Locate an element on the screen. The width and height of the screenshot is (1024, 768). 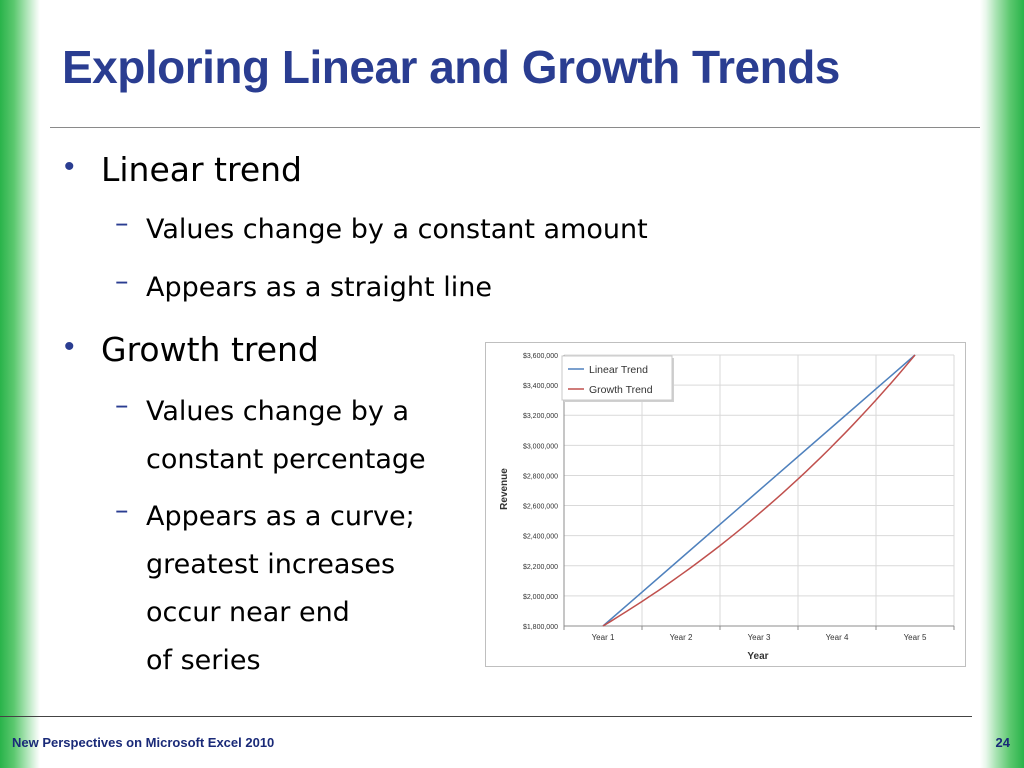
y-tick-label: $2,400,000 is located at coordinates (540, 537).